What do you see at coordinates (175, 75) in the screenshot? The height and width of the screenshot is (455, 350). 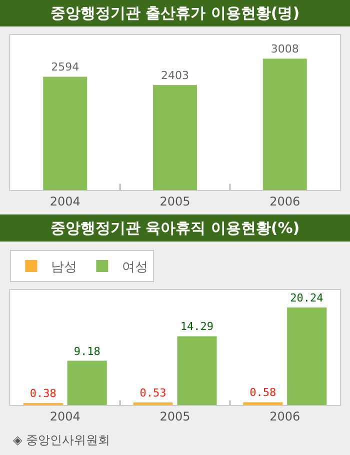 I see `data-label: 2403` at bounding box center [175, 75].